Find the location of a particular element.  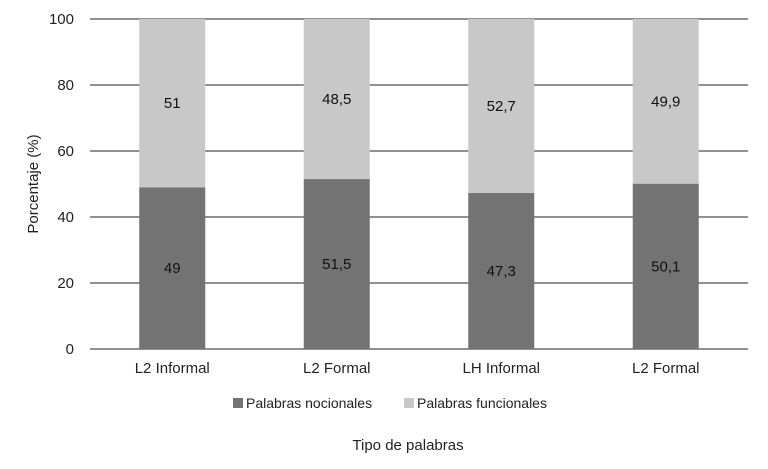

y-tick-label: 80 is located at coordinates (65, 85).